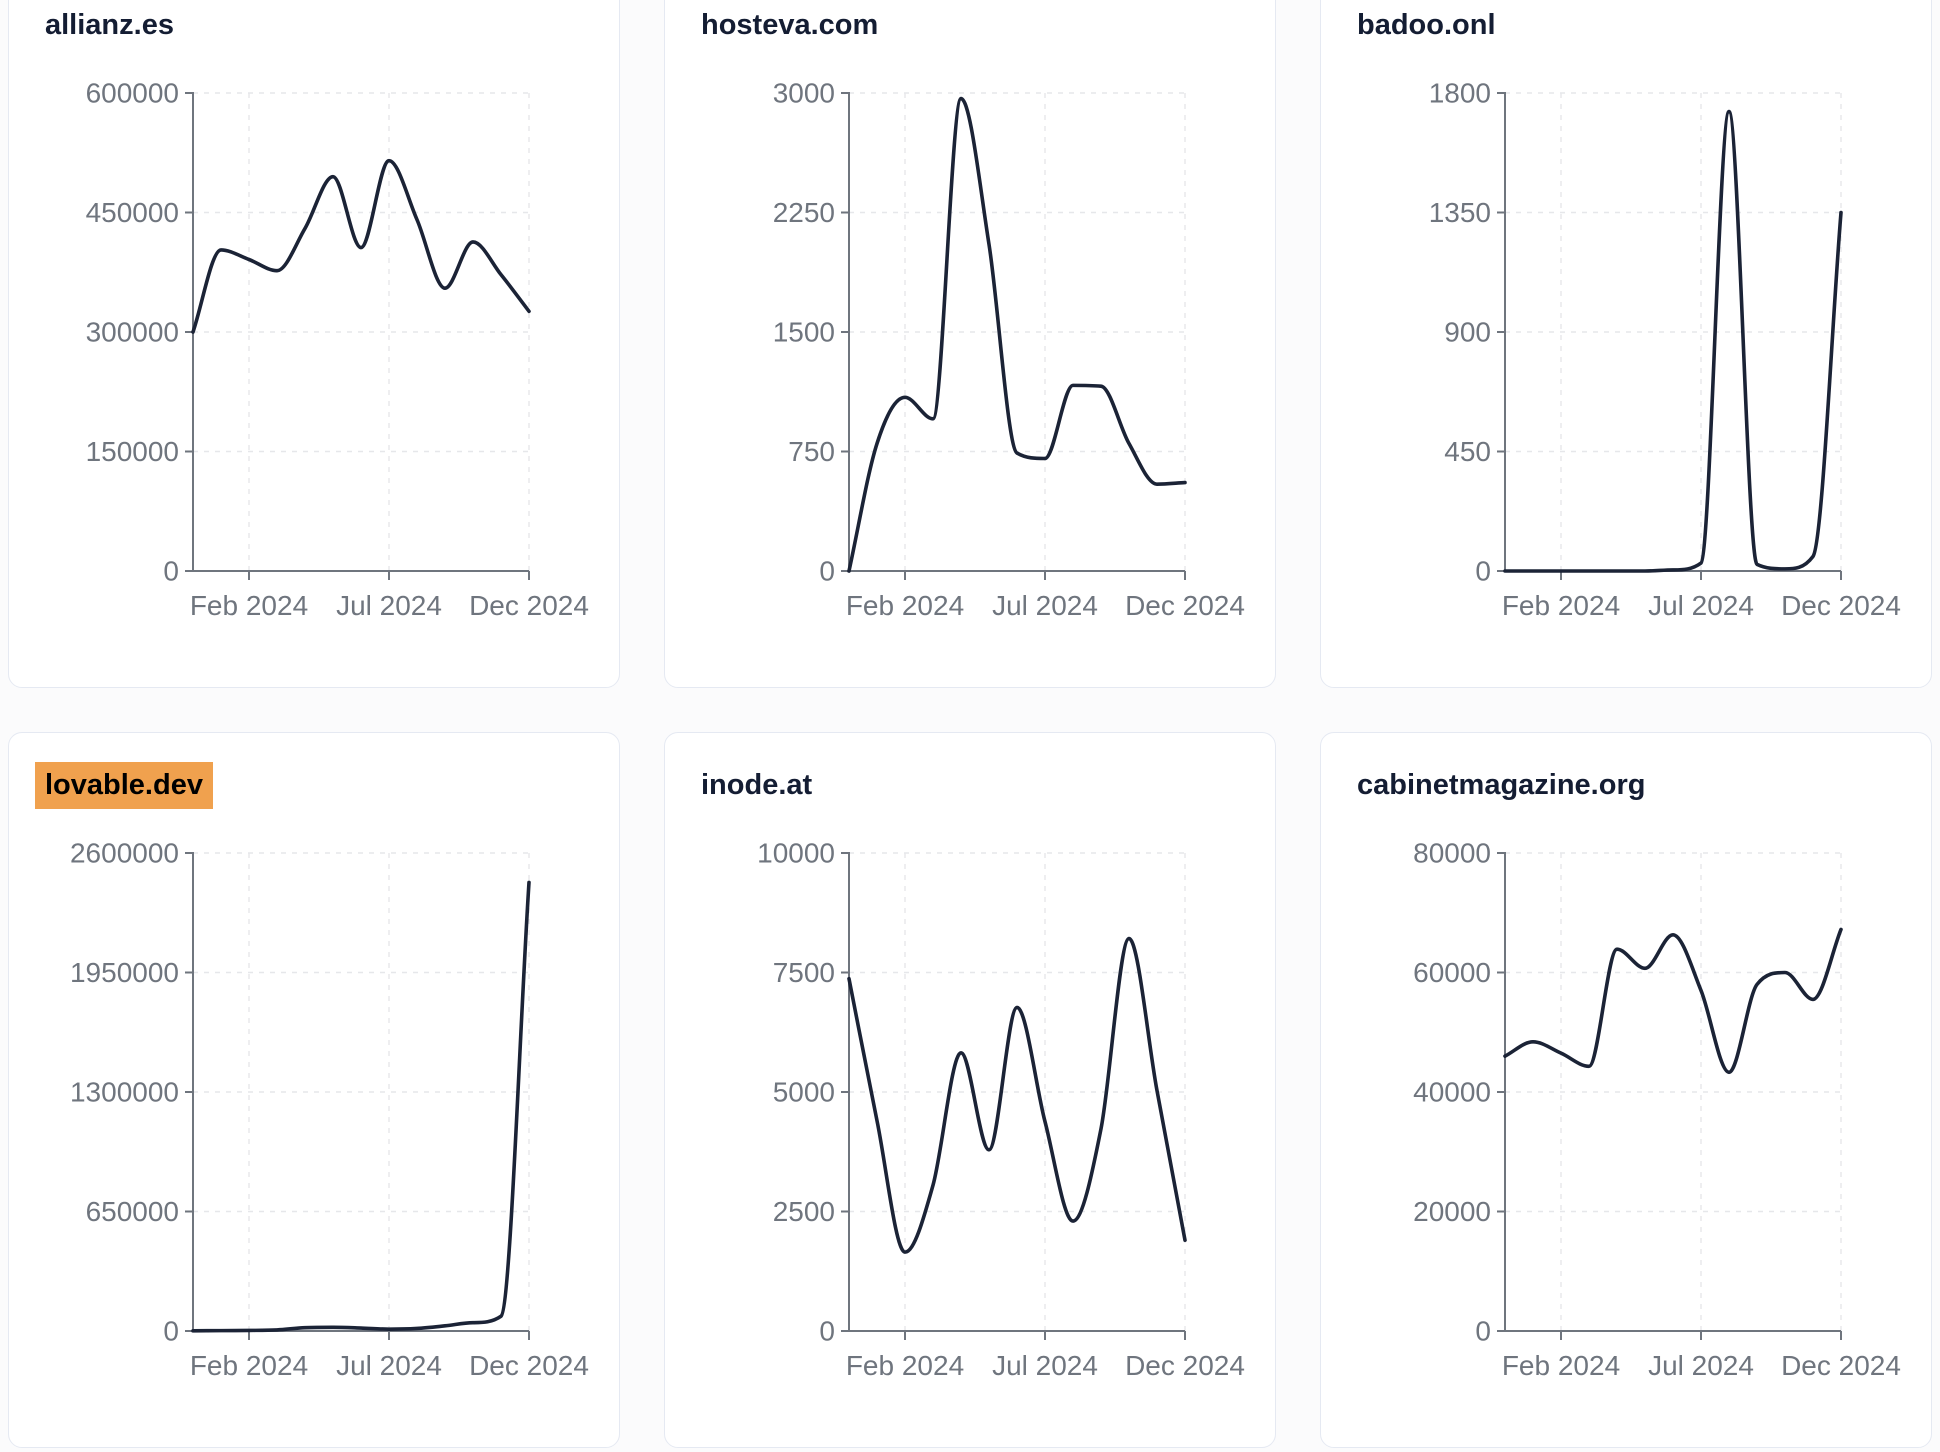  What do you see at coordinates (1452, 972) in the screenshot?
I see `y-tick-label: 60000` at bounding box center [1452, 972].